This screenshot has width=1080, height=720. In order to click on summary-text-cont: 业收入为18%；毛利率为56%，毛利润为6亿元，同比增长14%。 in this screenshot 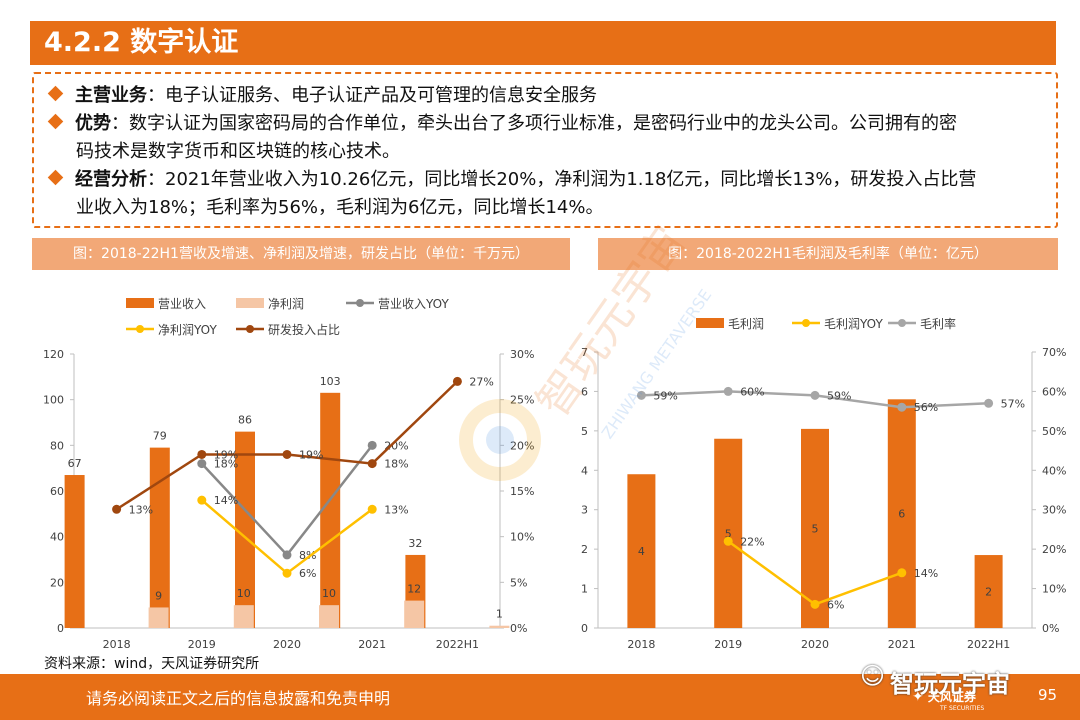, I will do `click(340, 207)`.